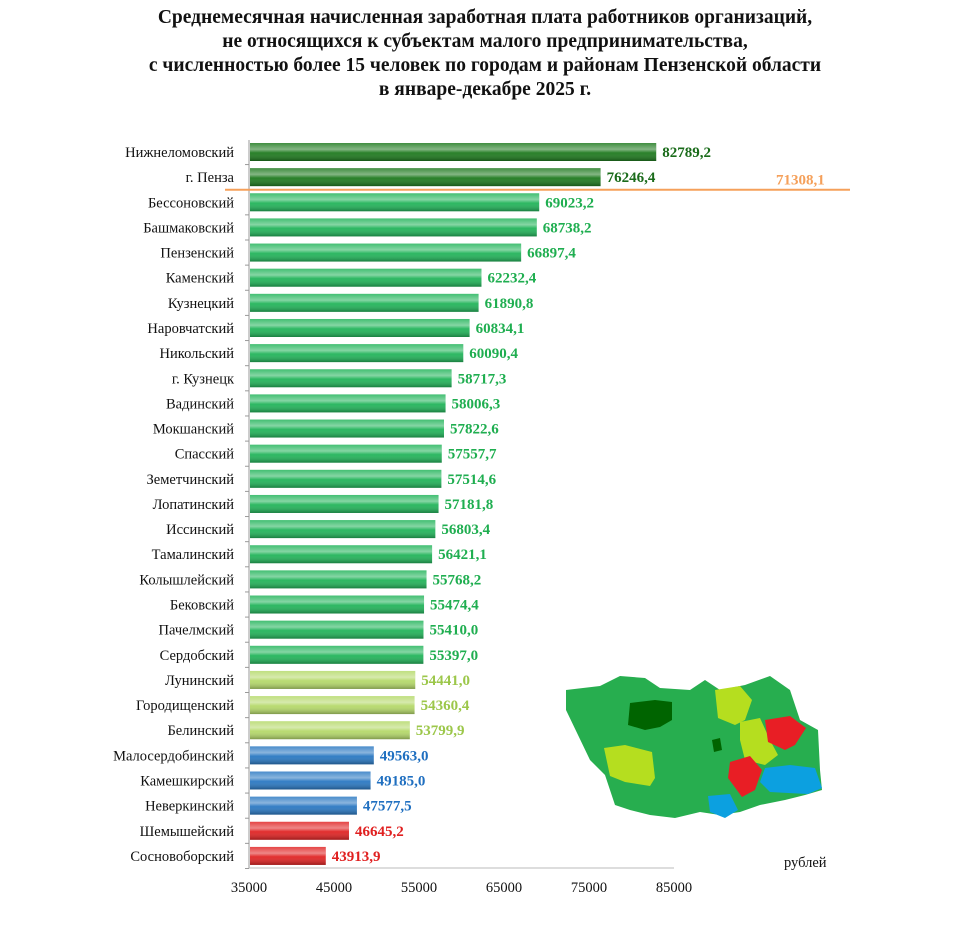 This screenshot has height=934, width=970. Describe the element at coordinates (190, 329) in the screenshot. I see `category-label: Наровчатский` at that location.